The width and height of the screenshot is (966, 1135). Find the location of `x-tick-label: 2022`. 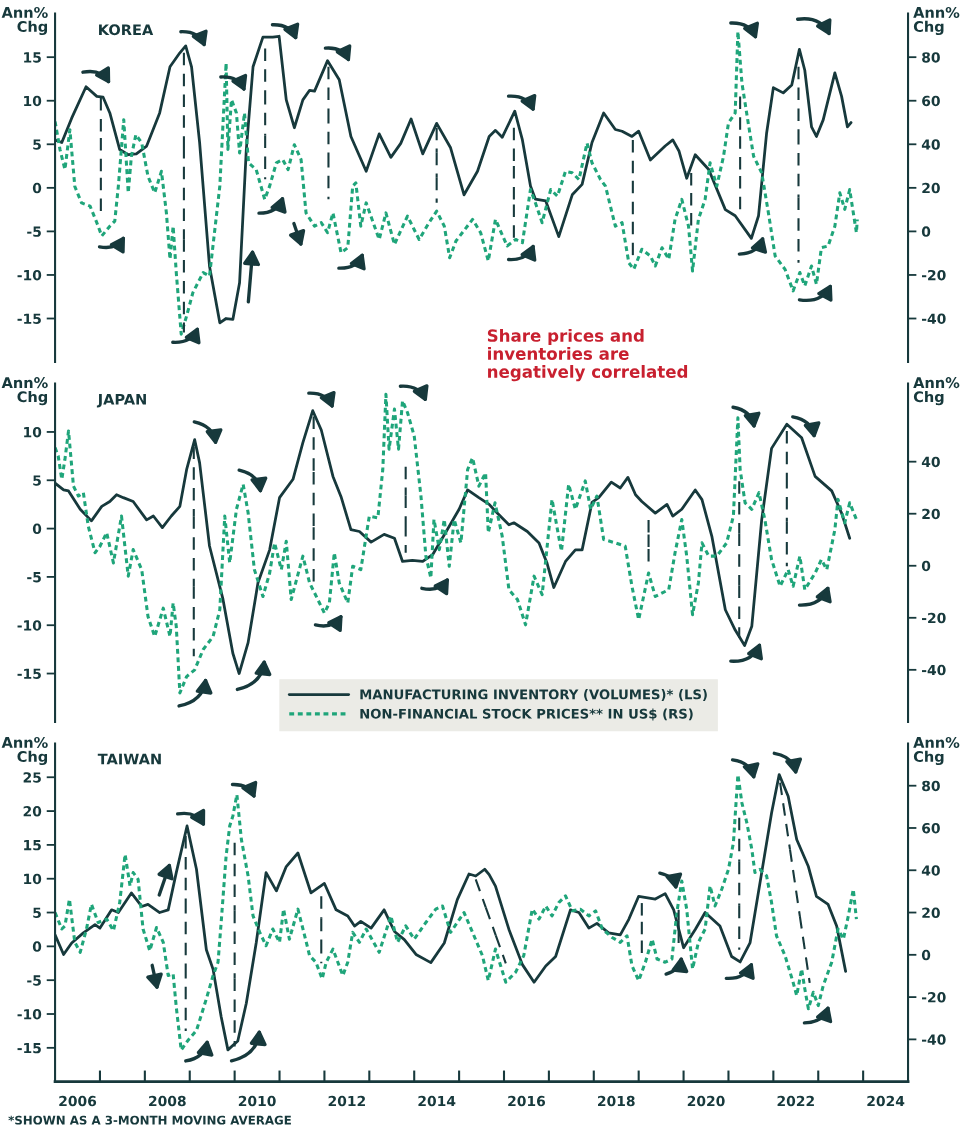

x-tick-label: 2022 is located at coordinates (795, 1101).